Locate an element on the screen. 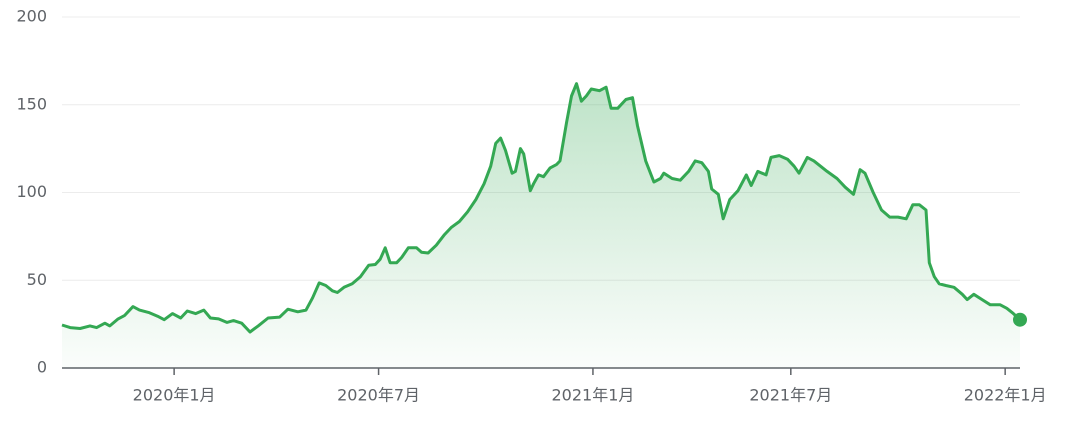  y-tick-label: 50 is located at coordinates (37, 279).